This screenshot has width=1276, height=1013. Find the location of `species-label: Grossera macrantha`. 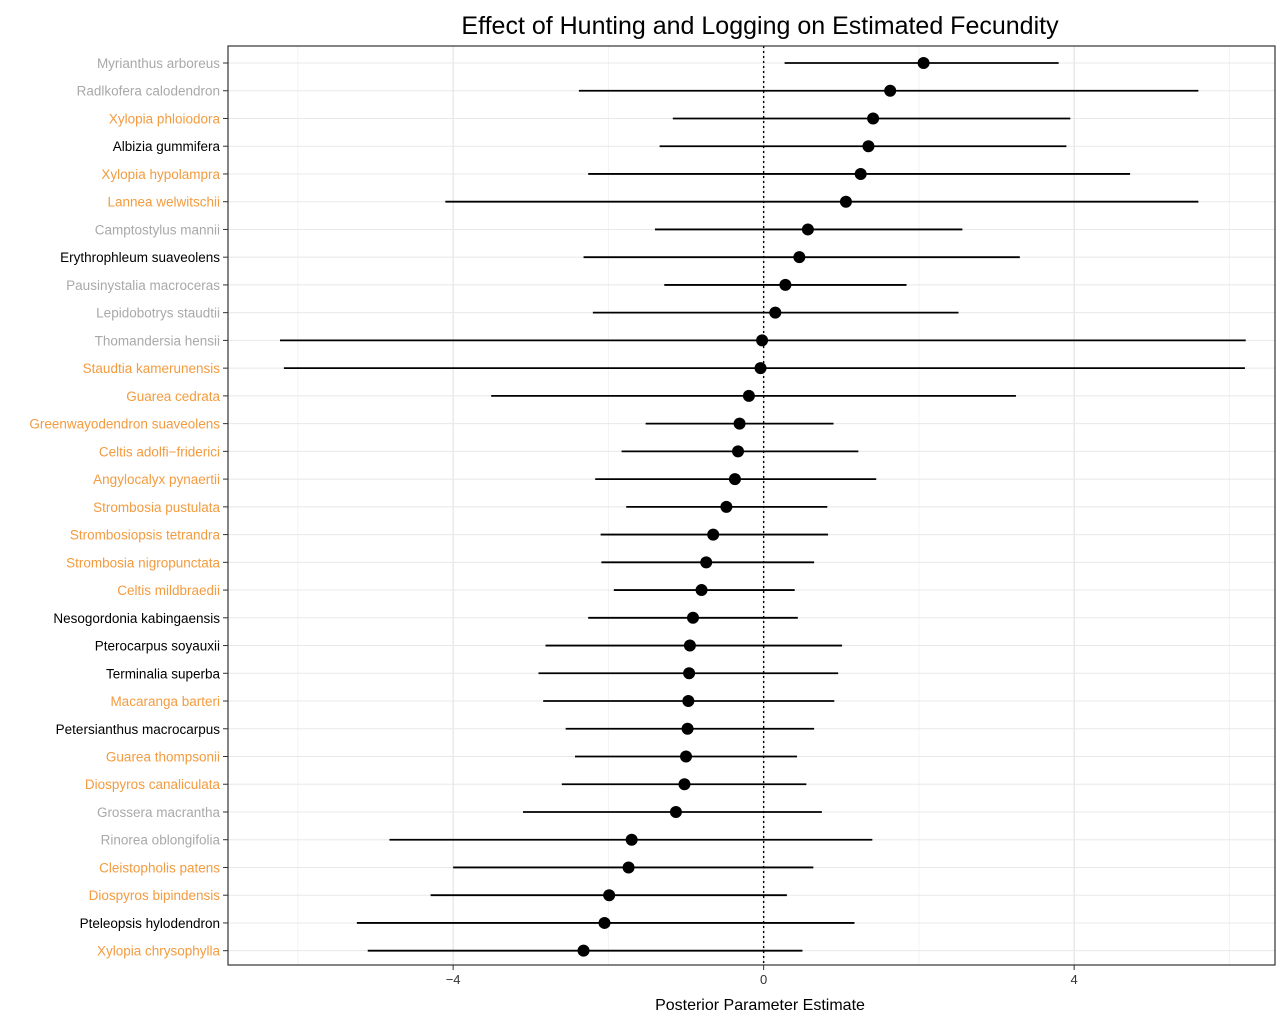

species-label: Grossera macrantha is located at coordinates (159, 812).